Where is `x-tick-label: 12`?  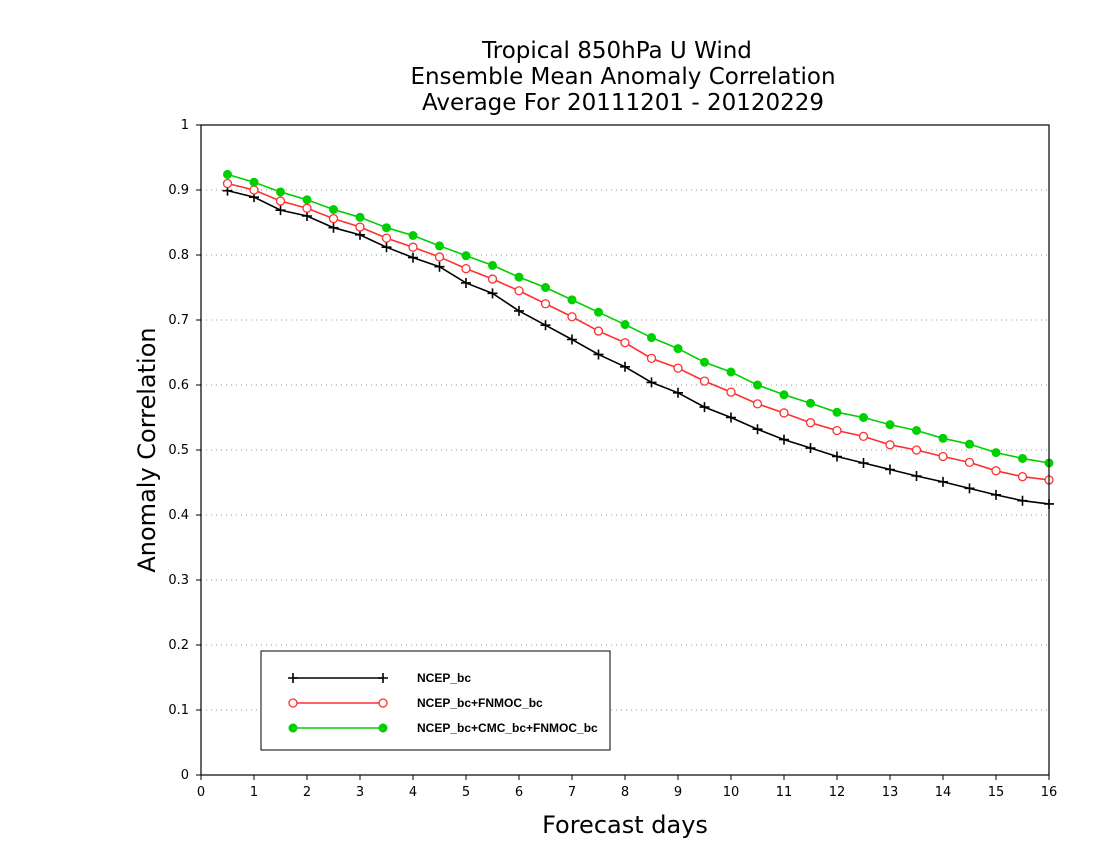 x-tick-label: 12 is located at coordinates (837, 792).